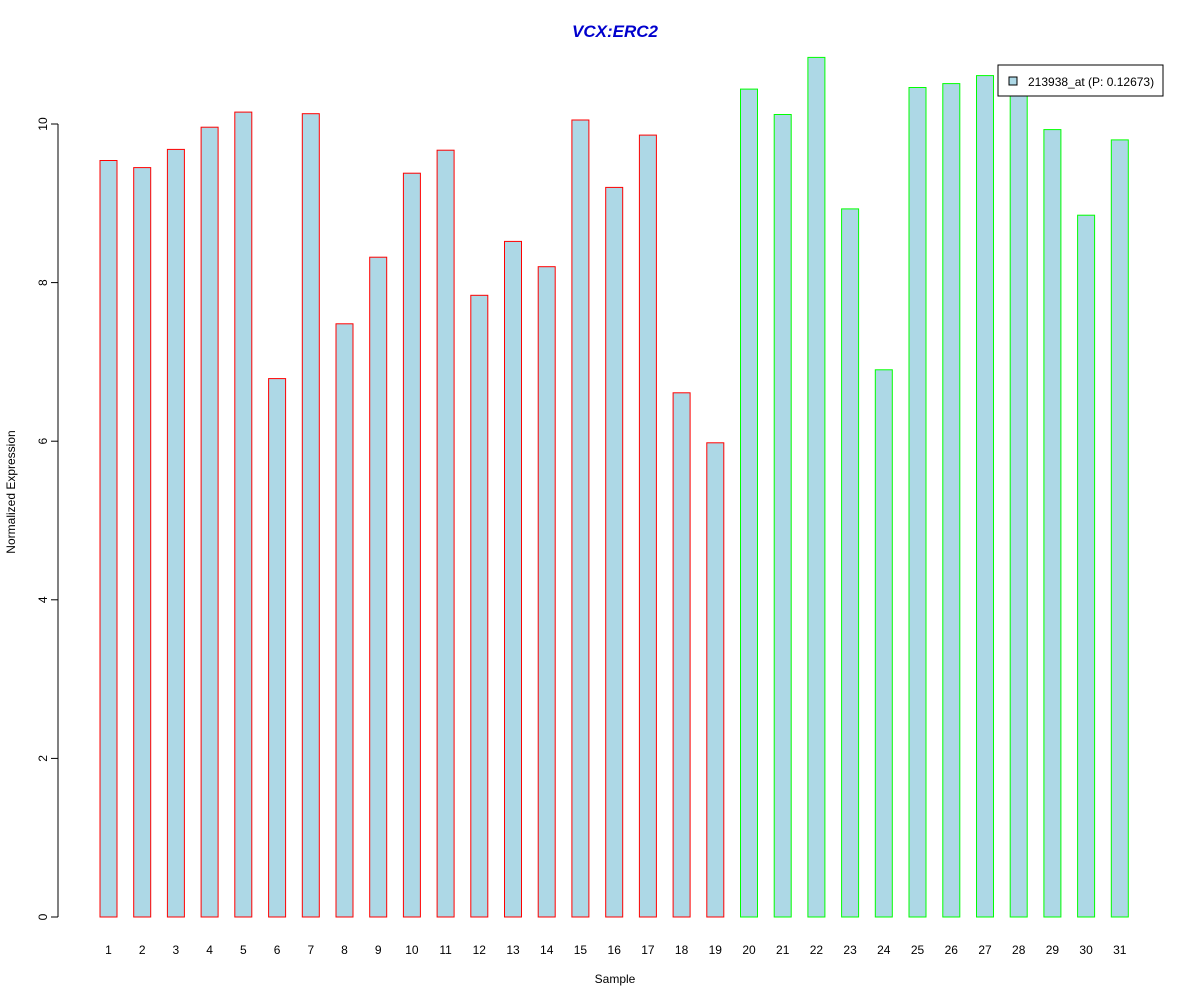  What do you see at coordinates (277, 950) in the screenshot?
I see `x-tick-label: 6` at bounding box center [277, 950].